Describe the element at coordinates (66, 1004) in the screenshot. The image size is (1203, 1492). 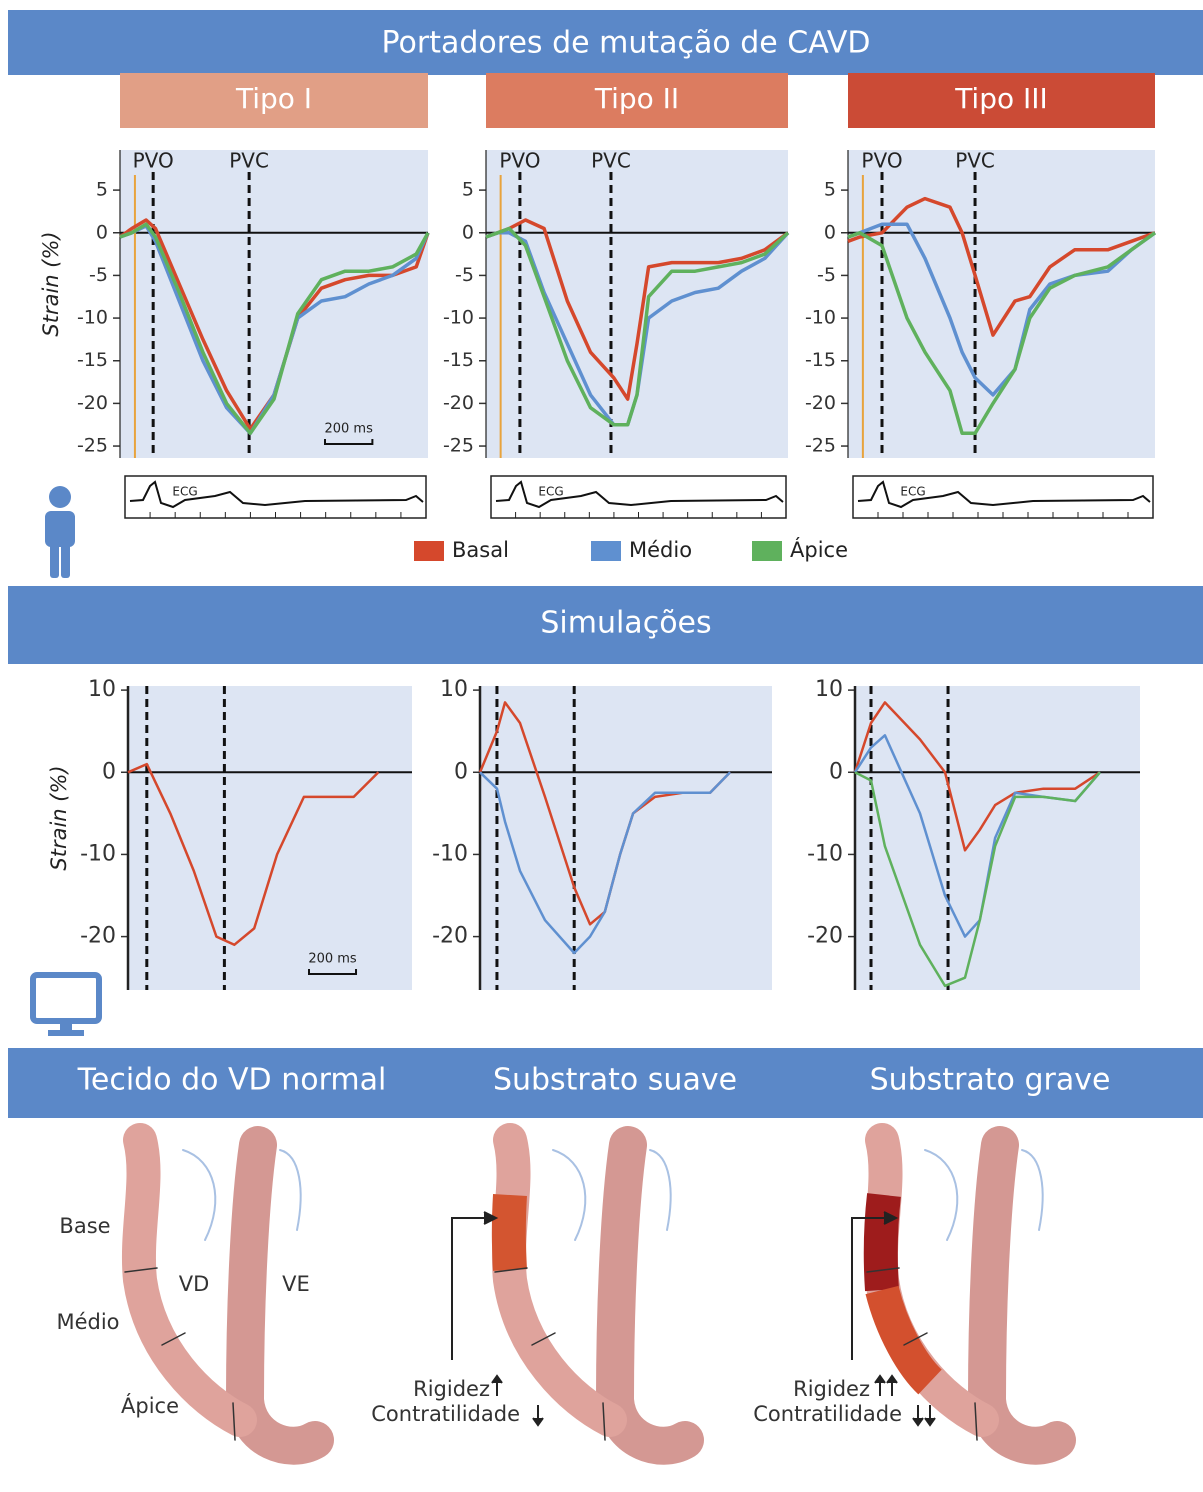
I see `monitor-icon` at that location.